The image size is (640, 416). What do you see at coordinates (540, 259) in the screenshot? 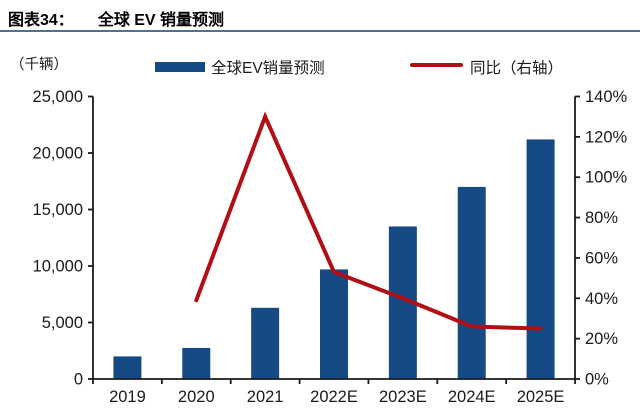
I see `bar-2025E` at bounding box center [540, 259].